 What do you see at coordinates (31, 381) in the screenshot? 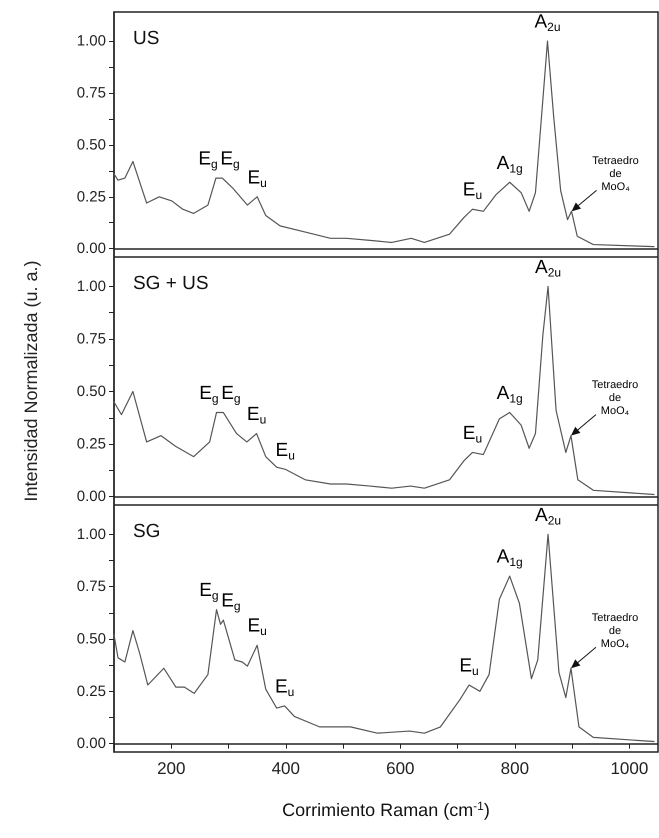
I see `y-axis-title: Intensidad Normalizada (u. a.)` at bounding box center [31, 381].